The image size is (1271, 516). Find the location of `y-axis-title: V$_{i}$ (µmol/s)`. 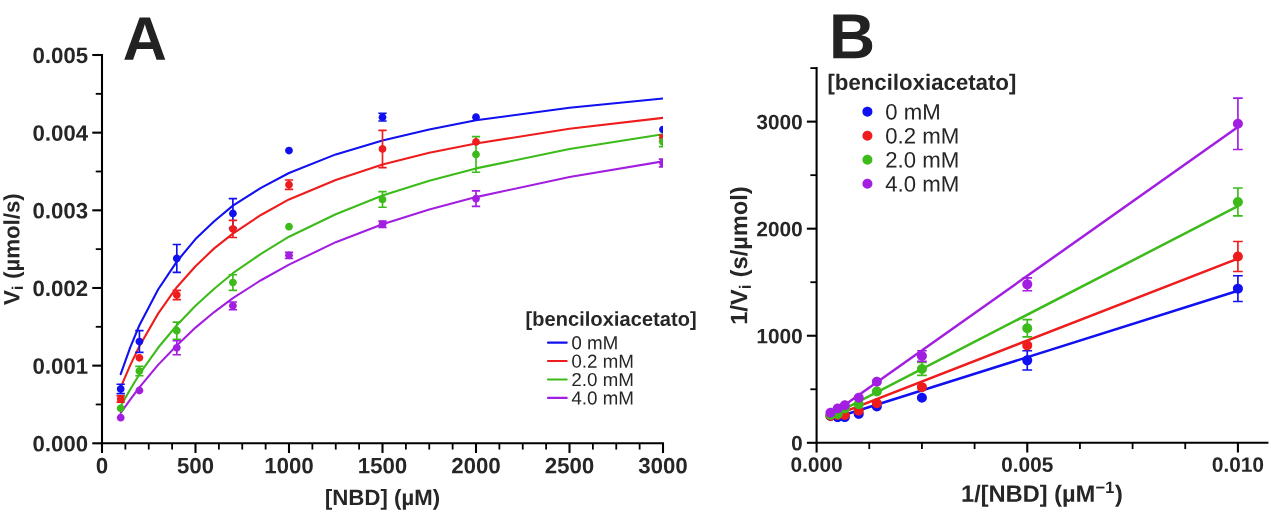

y-axis-title: V$_{i}$ (µmol/s) is located at coordinates (14, 249).